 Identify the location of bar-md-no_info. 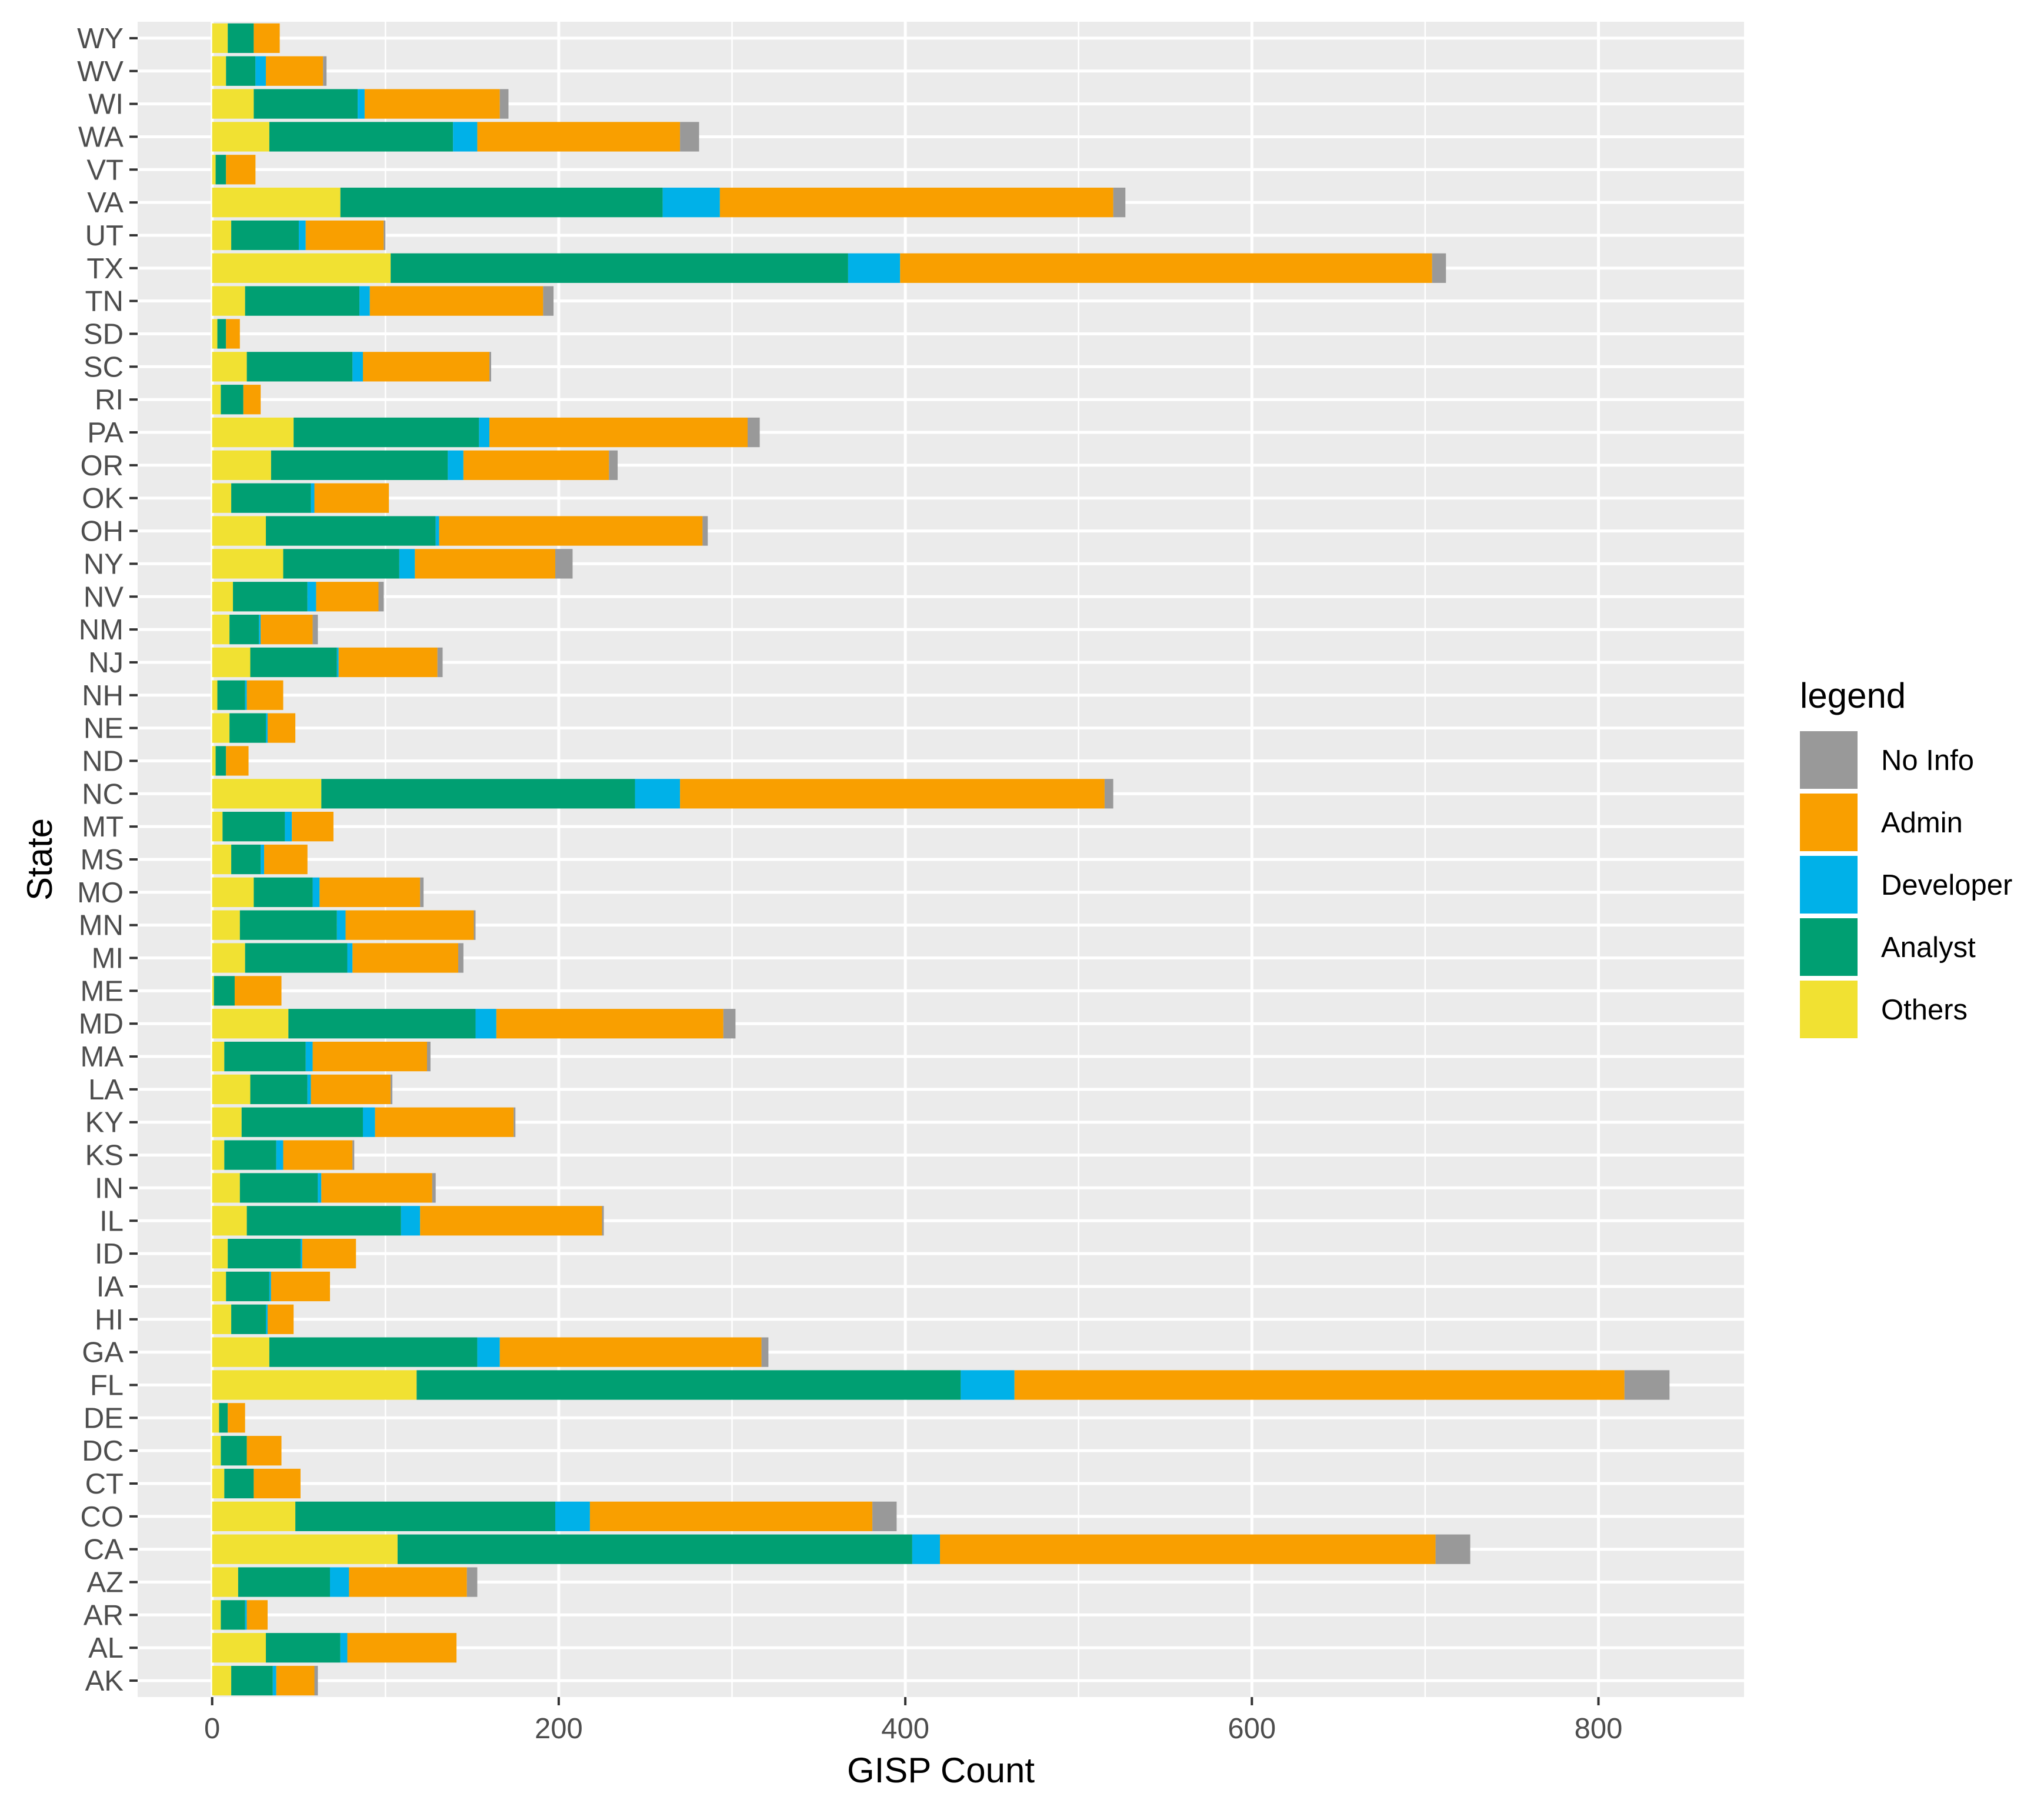
(729, 1024).